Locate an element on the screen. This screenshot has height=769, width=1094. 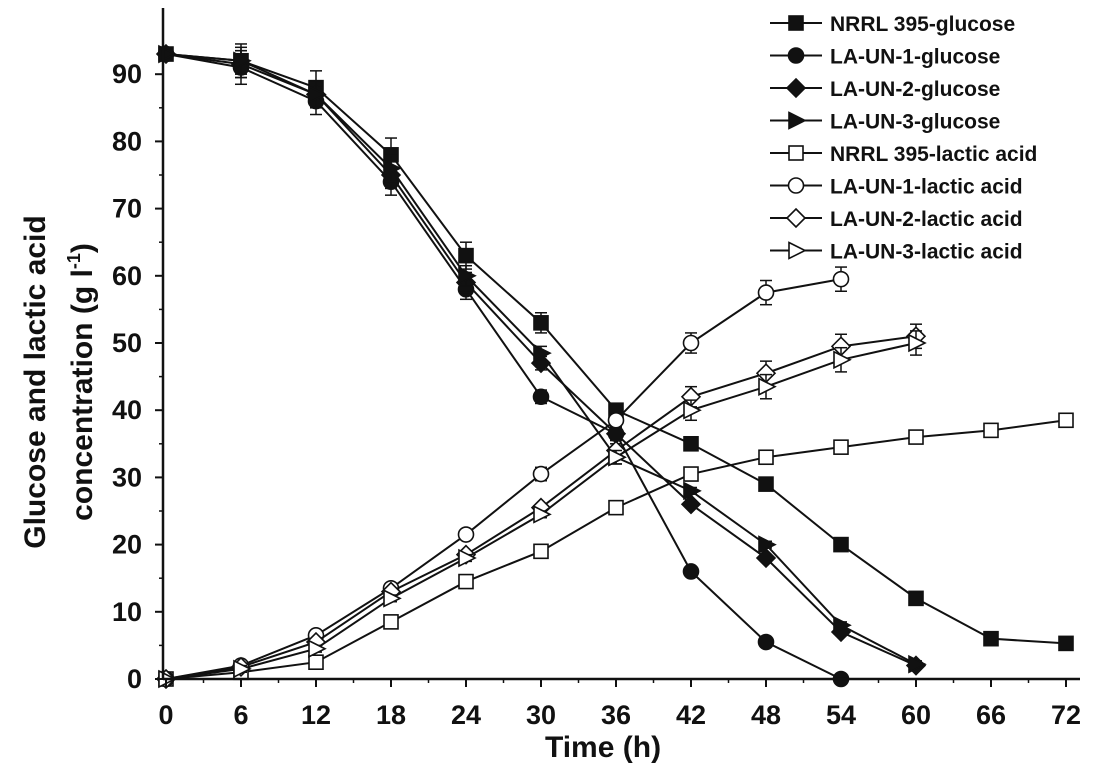
x-tick-label: 72 is located at coordinates (1066, 715).